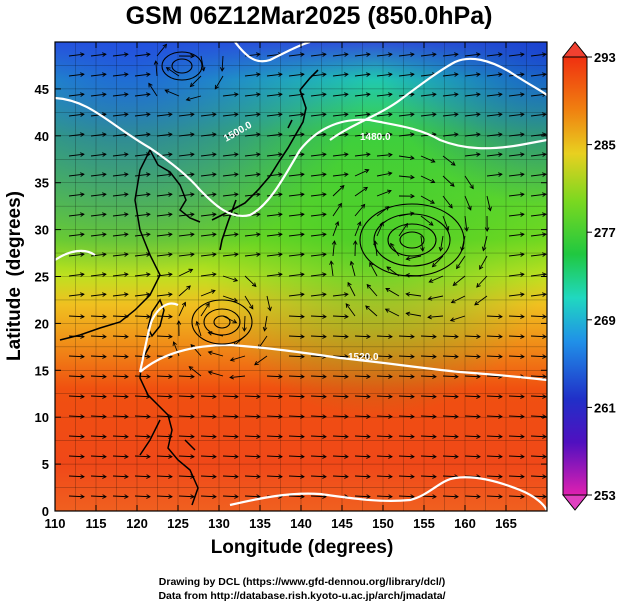 The height and width of the screenshot is (605, 619). What do you see at coordinates (260, 523) in the screenshot?
I see `x-tick-label: 135` at bounding box center [260, 523].